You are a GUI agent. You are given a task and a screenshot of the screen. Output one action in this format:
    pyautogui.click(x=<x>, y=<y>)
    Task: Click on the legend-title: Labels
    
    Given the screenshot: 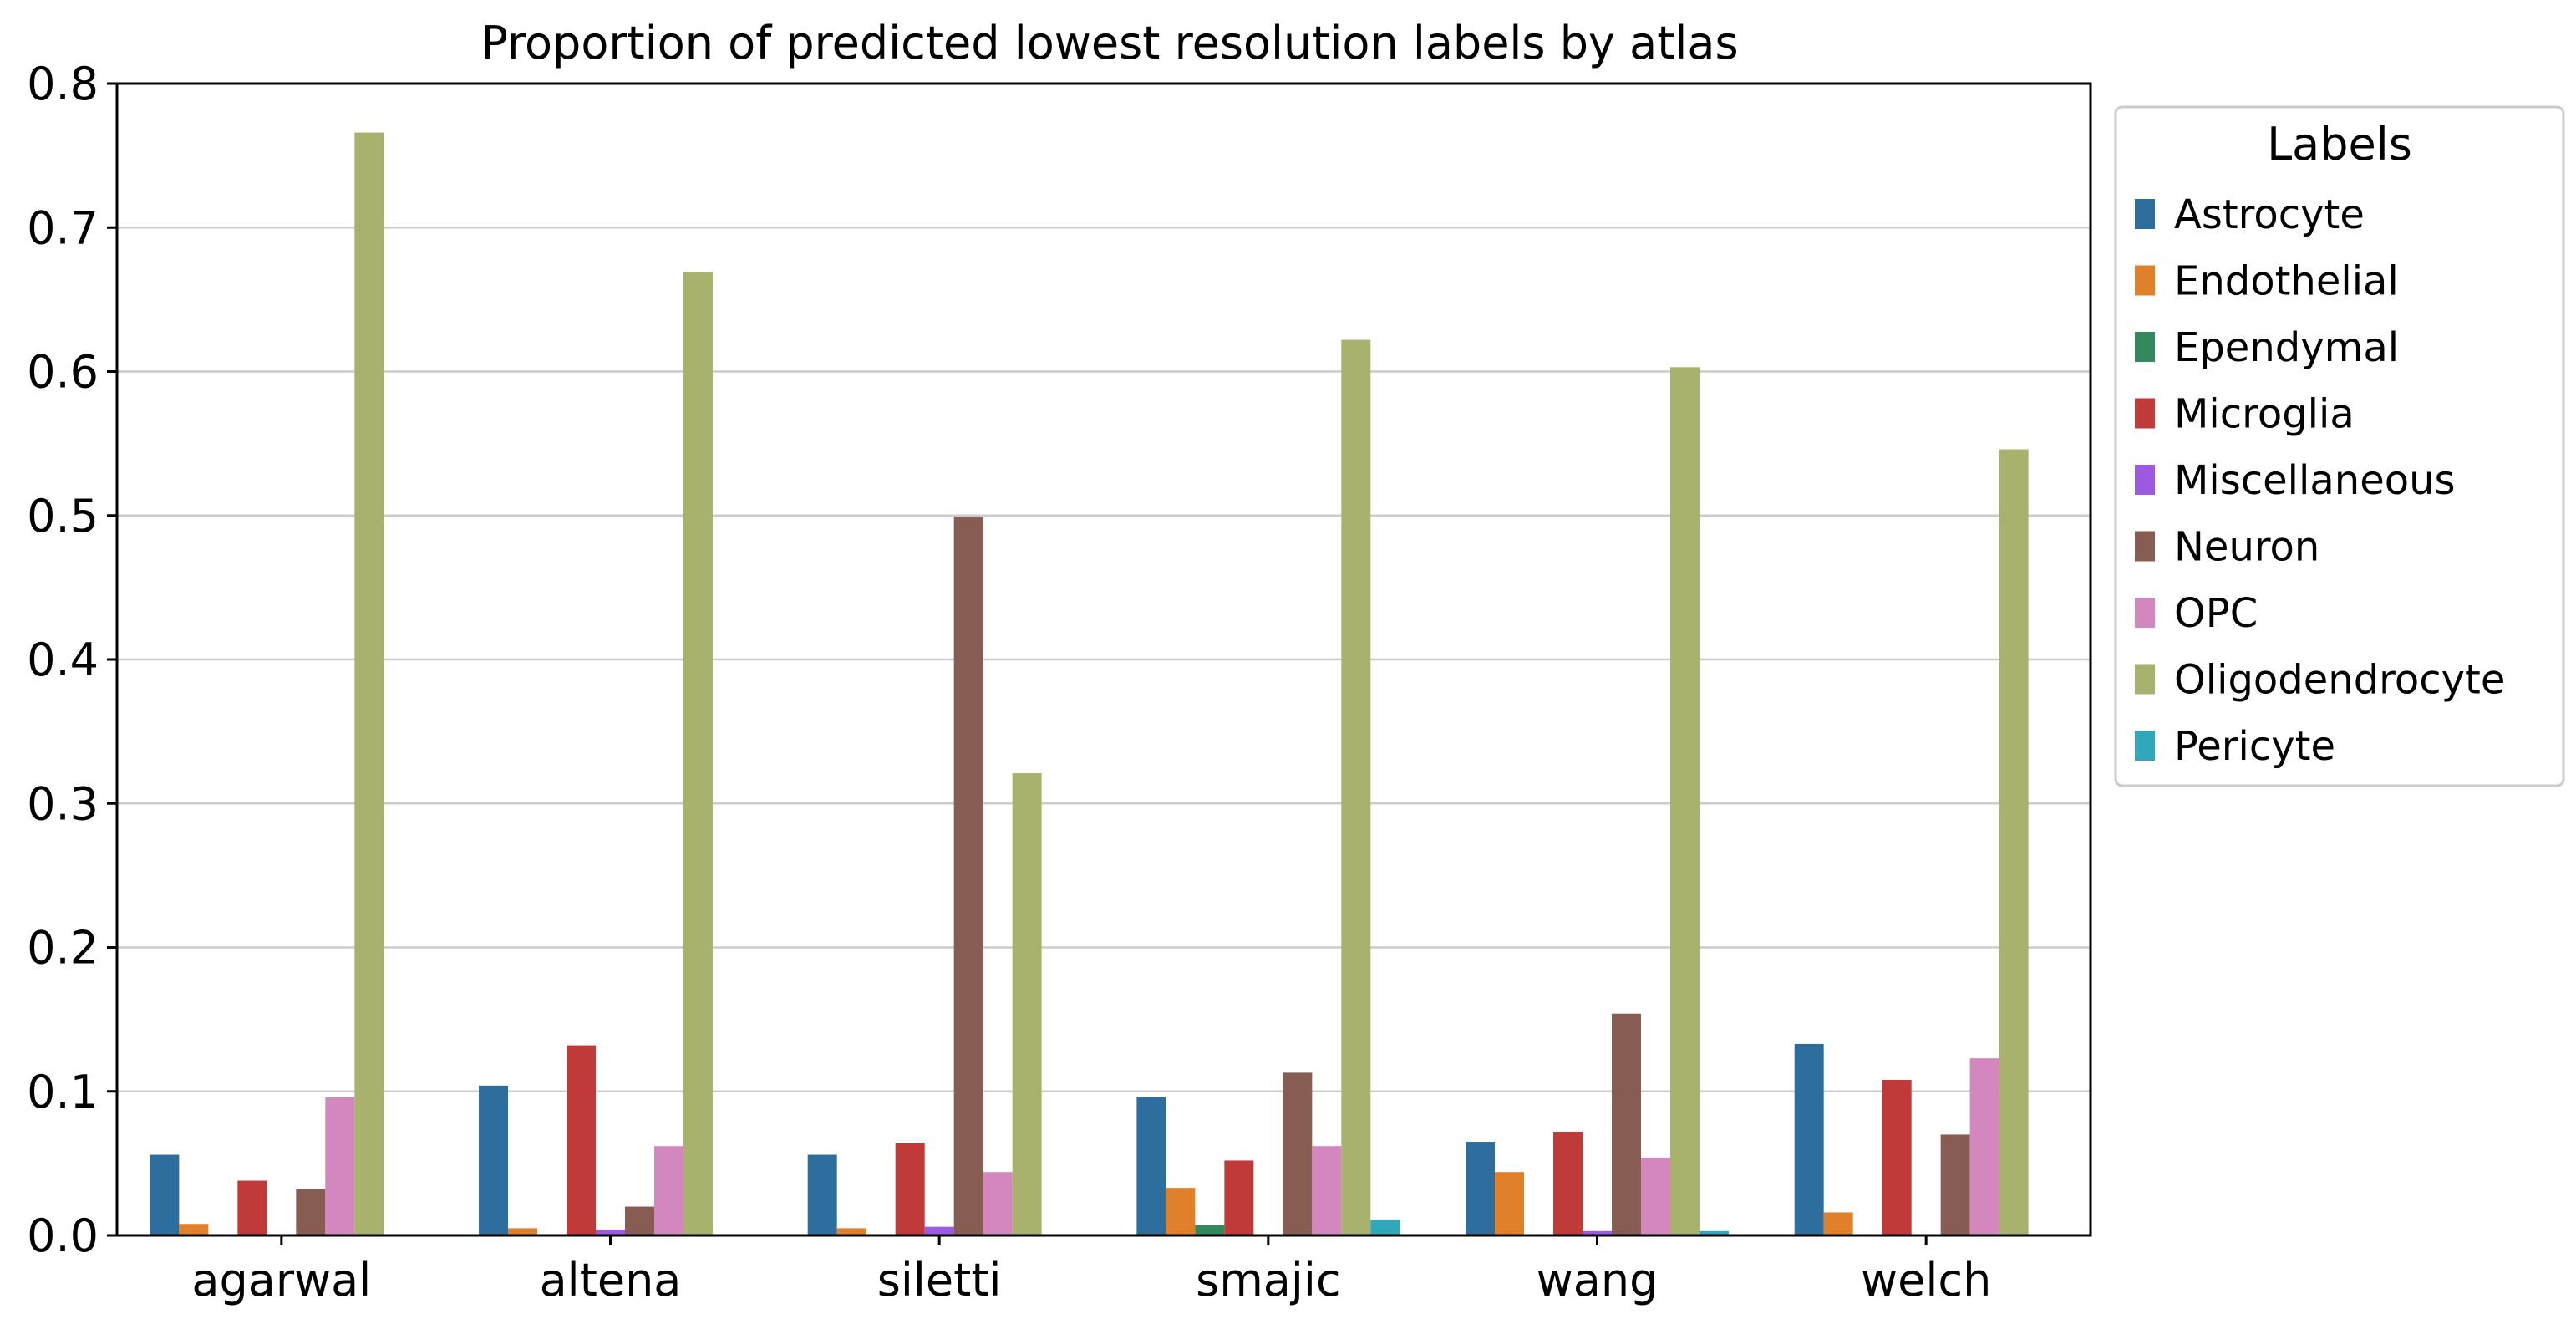 What is the action you would take?
    pyautogui.click(x=2339, y=144)
    